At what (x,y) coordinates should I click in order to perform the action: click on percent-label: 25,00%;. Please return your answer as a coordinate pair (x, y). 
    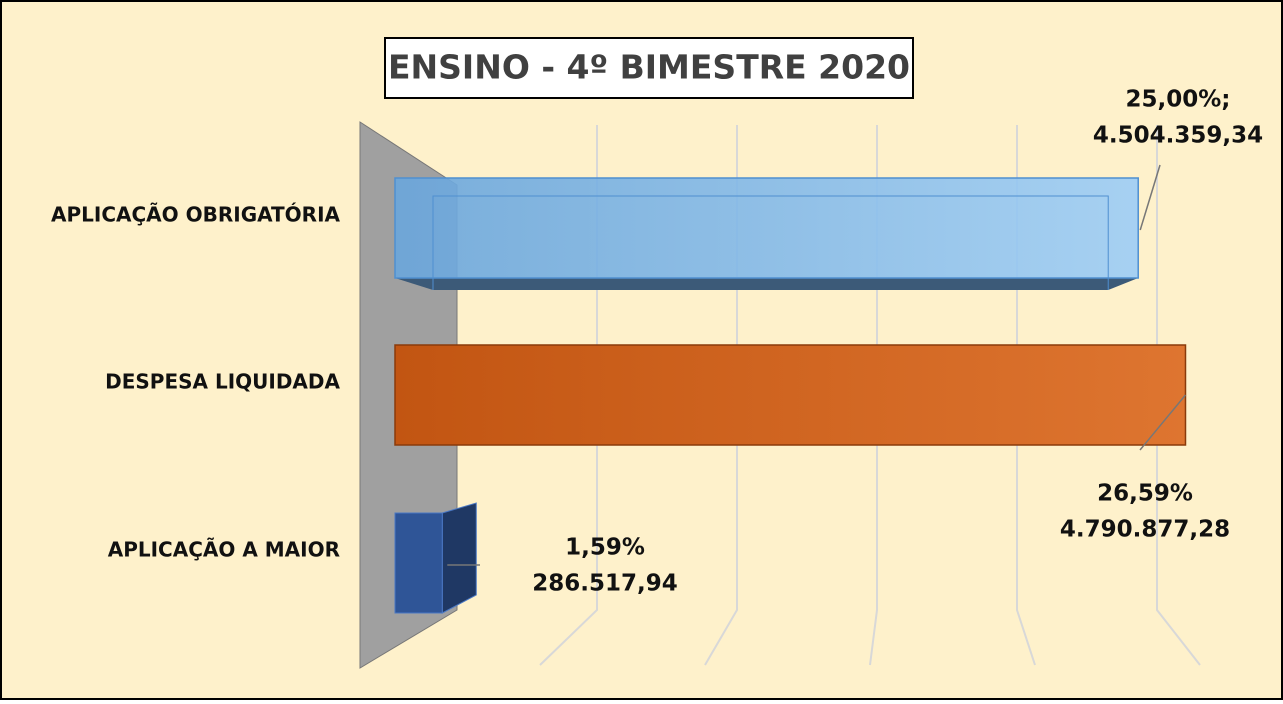
    Looking at the image, I should click on (1178, 100).